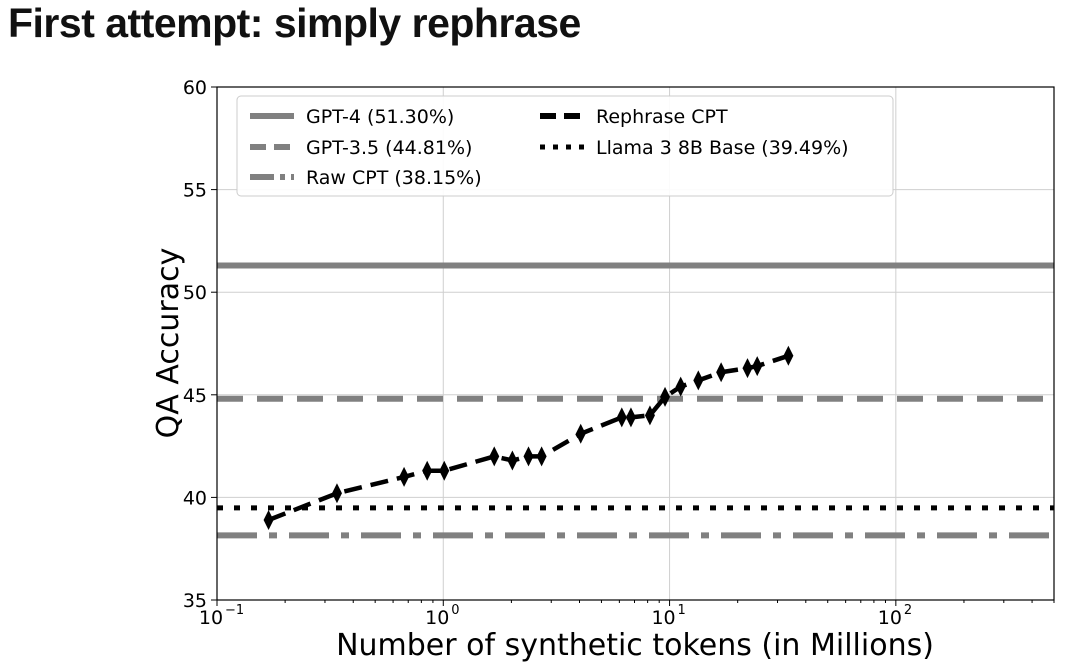 This screenshot has width=1080, height=669. I want to click on y-tick-label: 50, so click(195, 293).